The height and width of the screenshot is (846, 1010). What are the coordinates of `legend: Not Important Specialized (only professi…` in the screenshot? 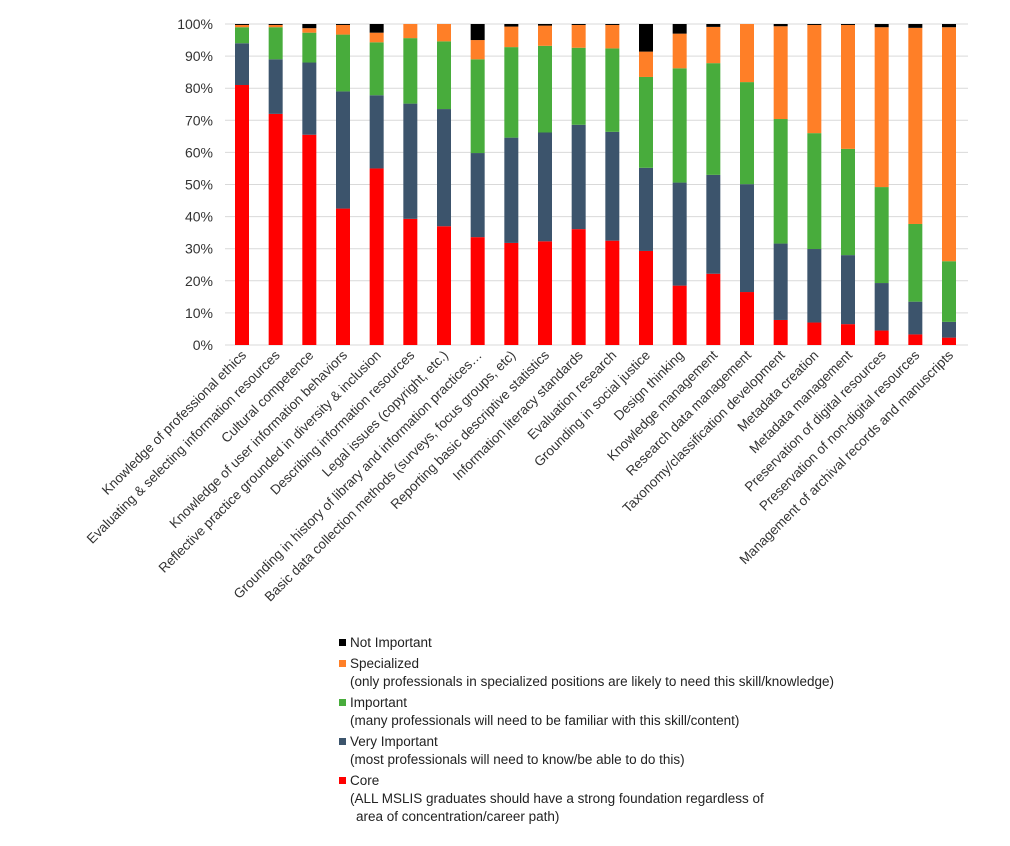 It's located at (586, 731).